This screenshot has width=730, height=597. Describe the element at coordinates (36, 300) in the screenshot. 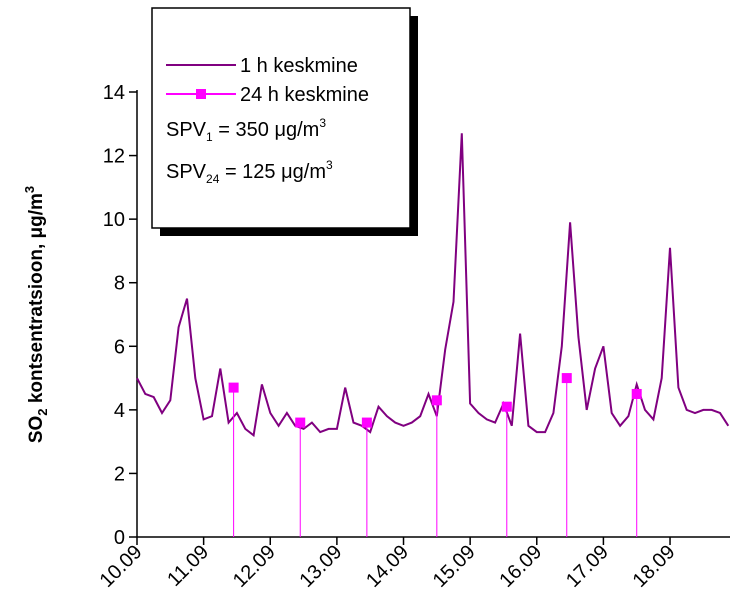

I see `y-label-text: kontsentratsioon, μg/m` at that location.